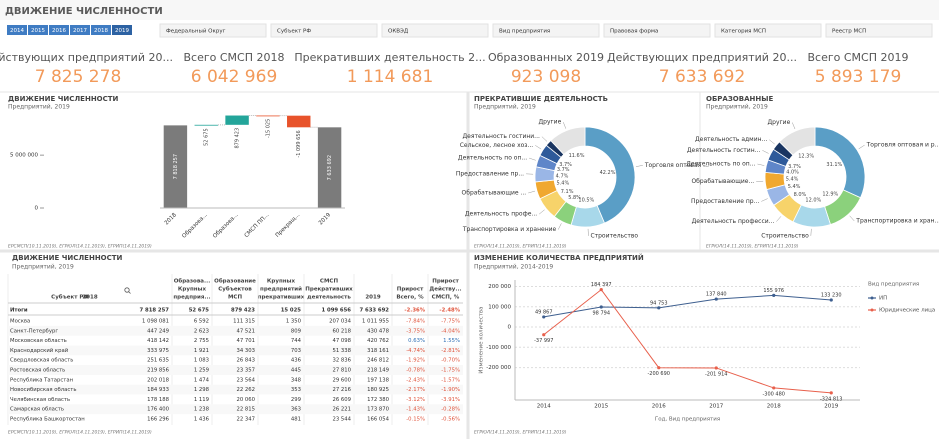 The height and width of the screenshot is (439, 939). What do you see at coordinates (450, 410) in the screenshot?
I see `table-cell: -0.28%` at bounding box center [450, 410].